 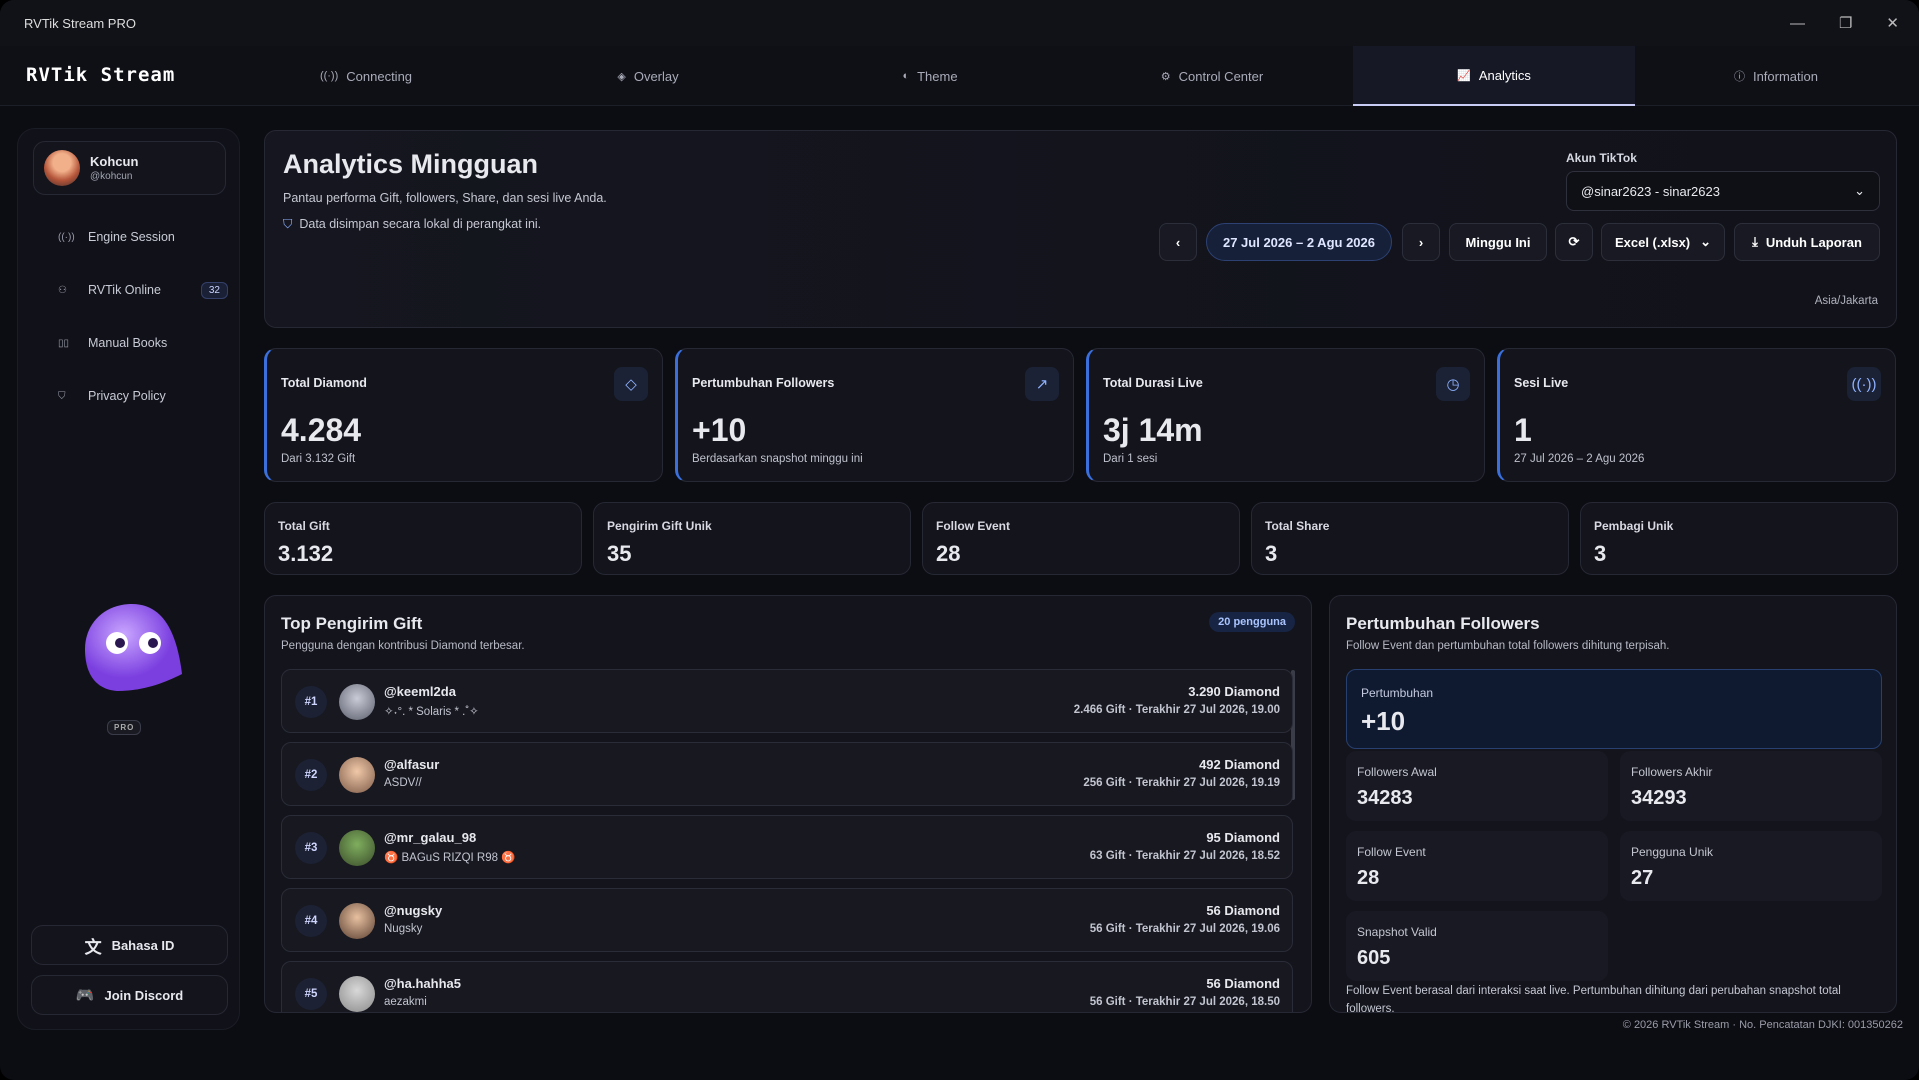 I want to click on mini-stat-card: Follow Event 28, so click(x=1081, y=538).